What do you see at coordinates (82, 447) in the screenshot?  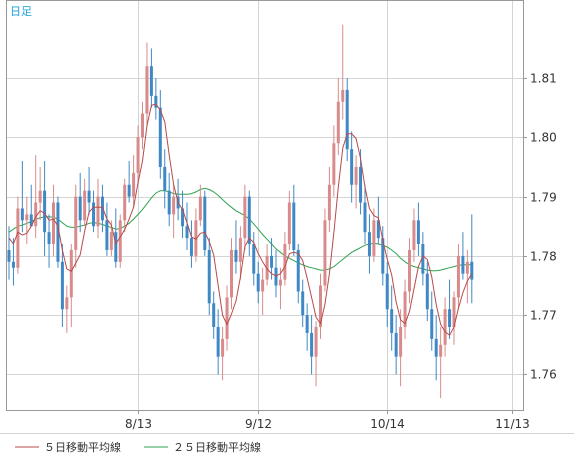 I see `legend-label-ma5: ５日移動平均線` at bounding box center [82, 447].